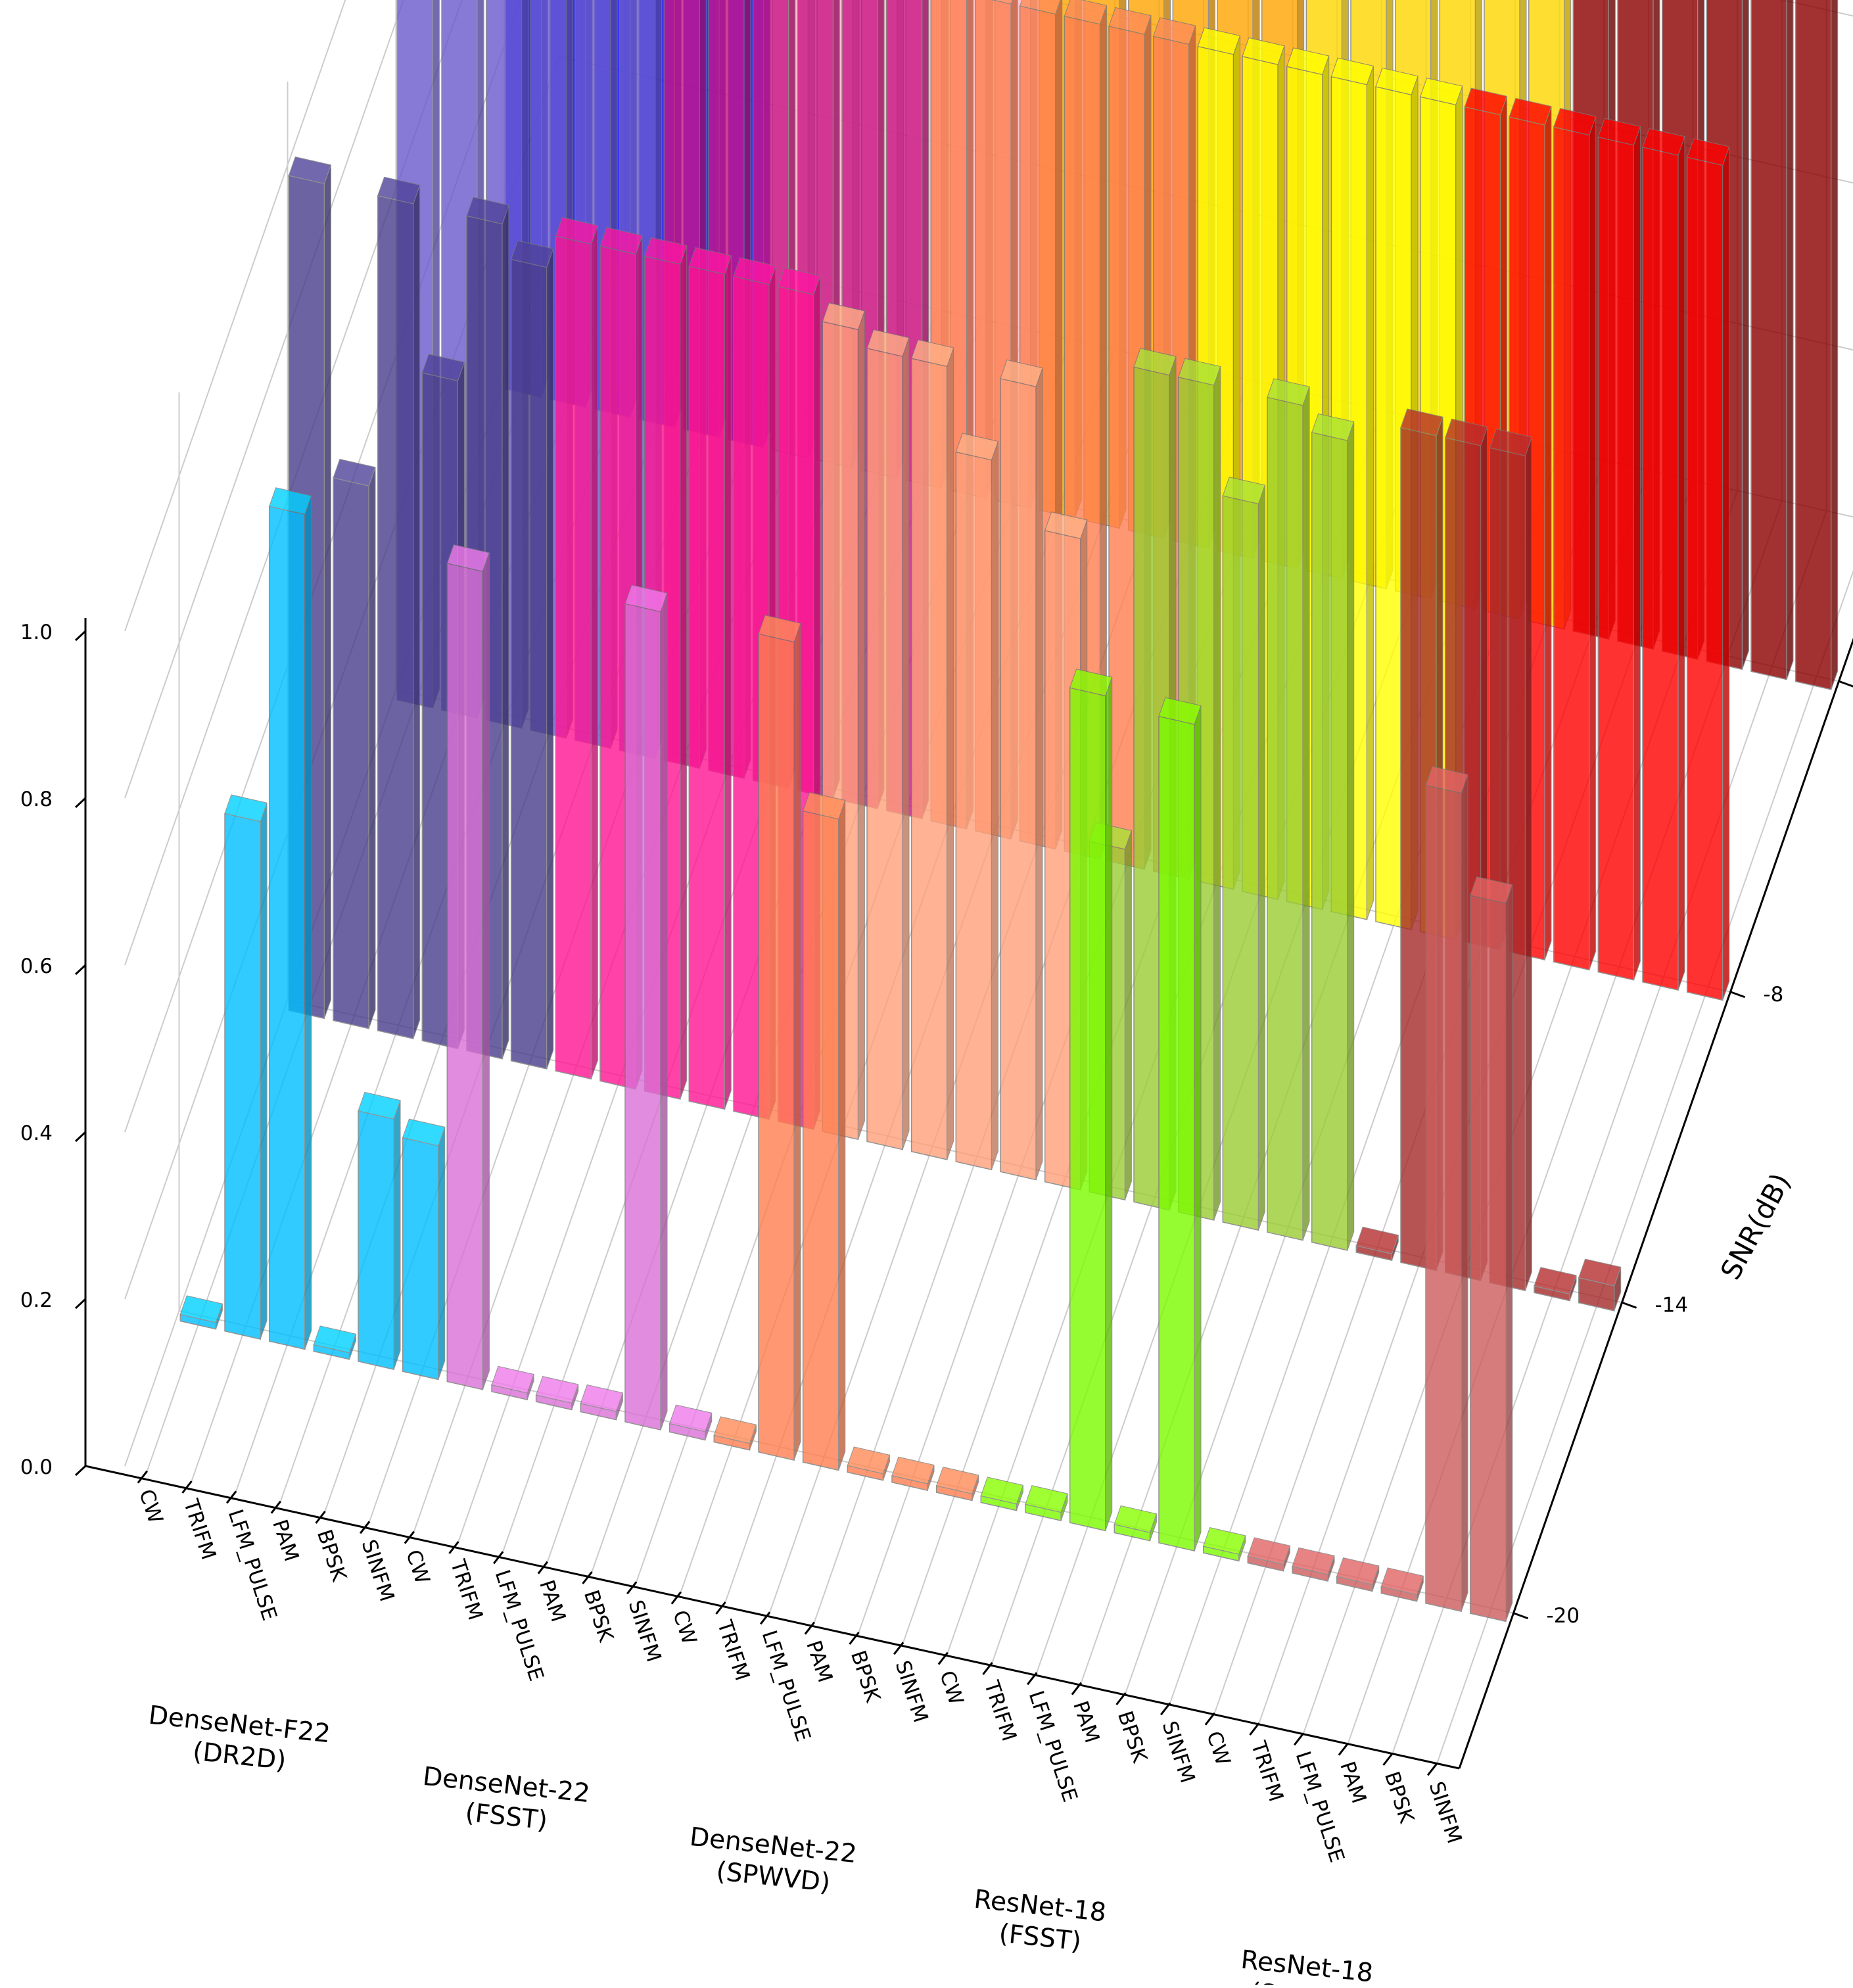 The width and height of the screenshot is (1853, 1988). What do you see at coordinates (424, 1249) in the screenshot?
I see `bar--20-0-SINFM` at bounding box center [424, 1249].